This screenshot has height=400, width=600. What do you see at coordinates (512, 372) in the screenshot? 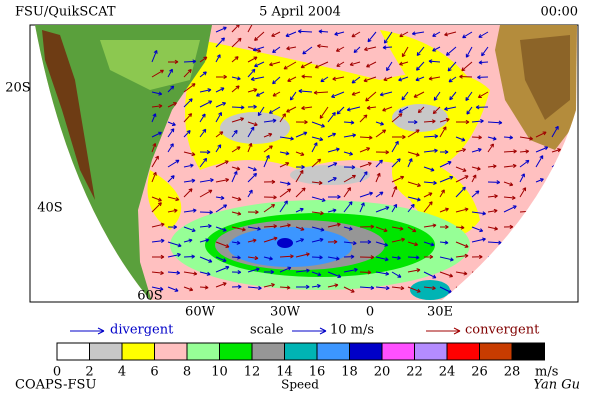
I see `colorbar-label: 28` at bounding box center [512, 372].